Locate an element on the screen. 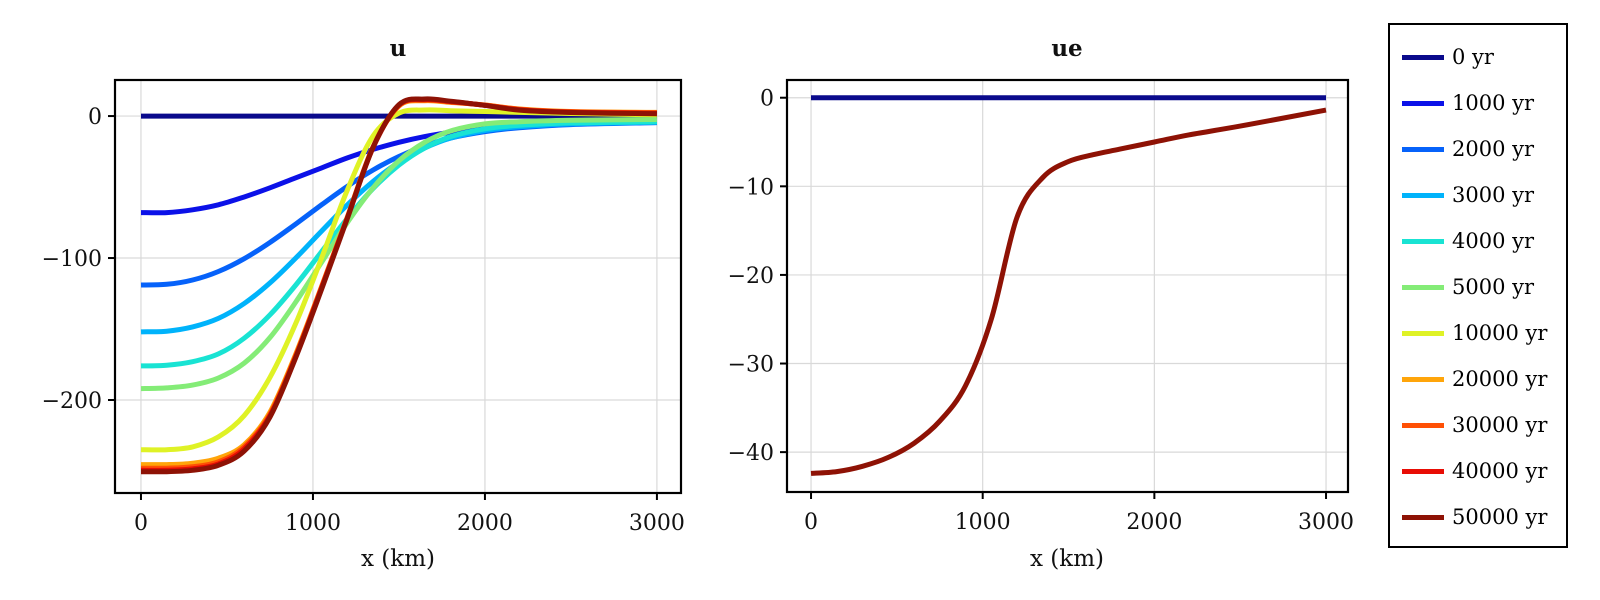 This screenshot has height=600, width=1600. y-tick-label: −20 is located at coordinates (751, 276).